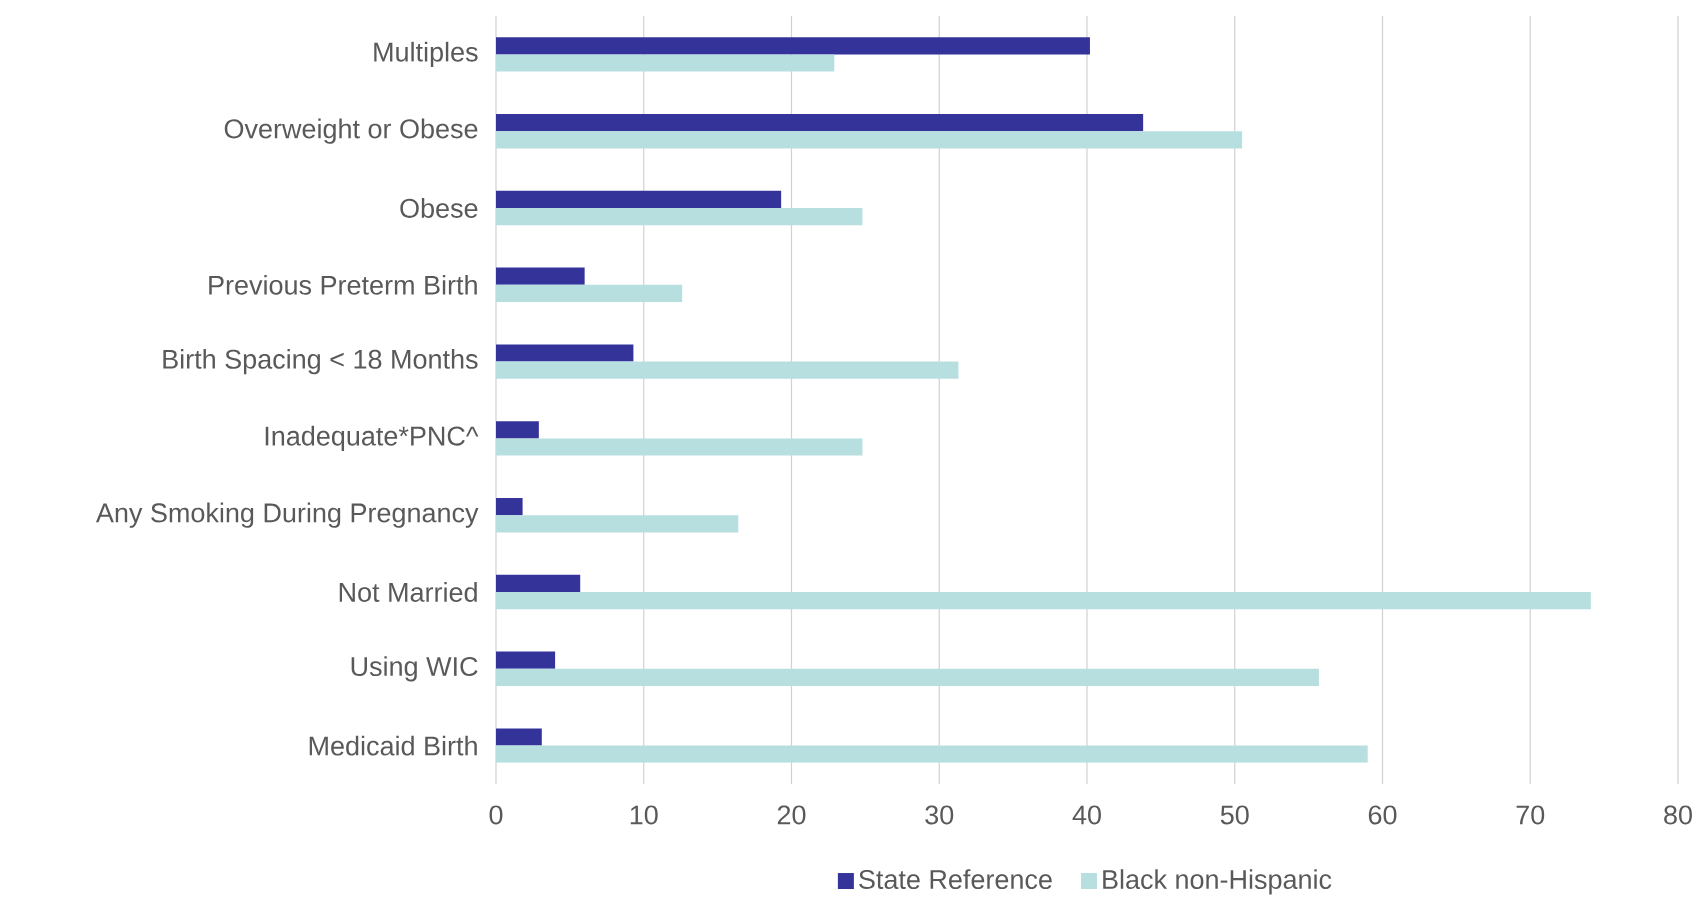  I want to click on y-tick-label: Previous Preterm Birth, so click(343, 284).